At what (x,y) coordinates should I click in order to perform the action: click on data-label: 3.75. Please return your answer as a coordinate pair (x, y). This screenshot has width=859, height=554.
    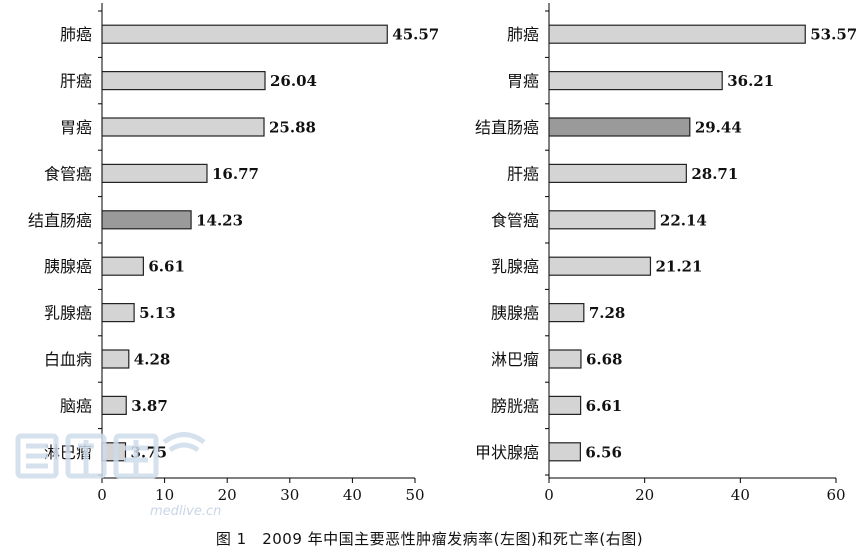
    Looking at the image, I should click on (148, 452).